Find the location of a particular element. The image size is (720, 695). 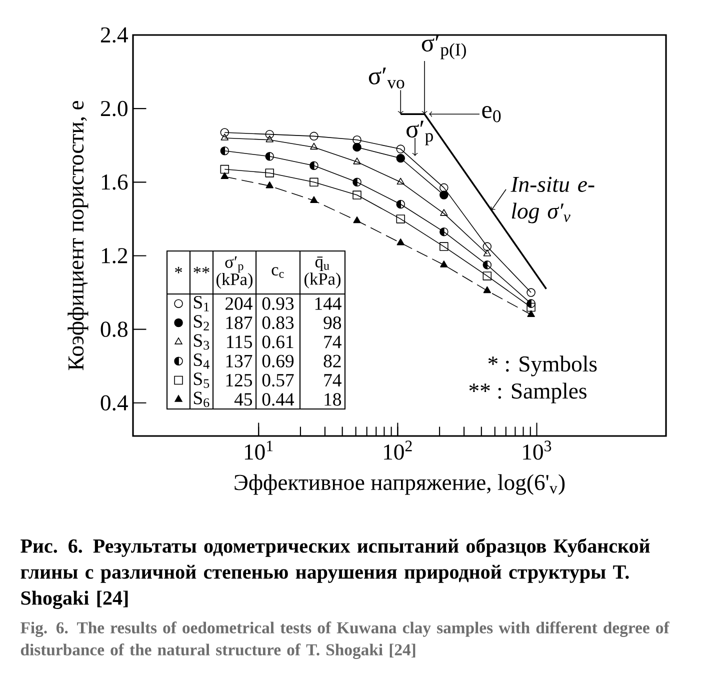

annotation: 0.57 is located at coordinates (278, 380).